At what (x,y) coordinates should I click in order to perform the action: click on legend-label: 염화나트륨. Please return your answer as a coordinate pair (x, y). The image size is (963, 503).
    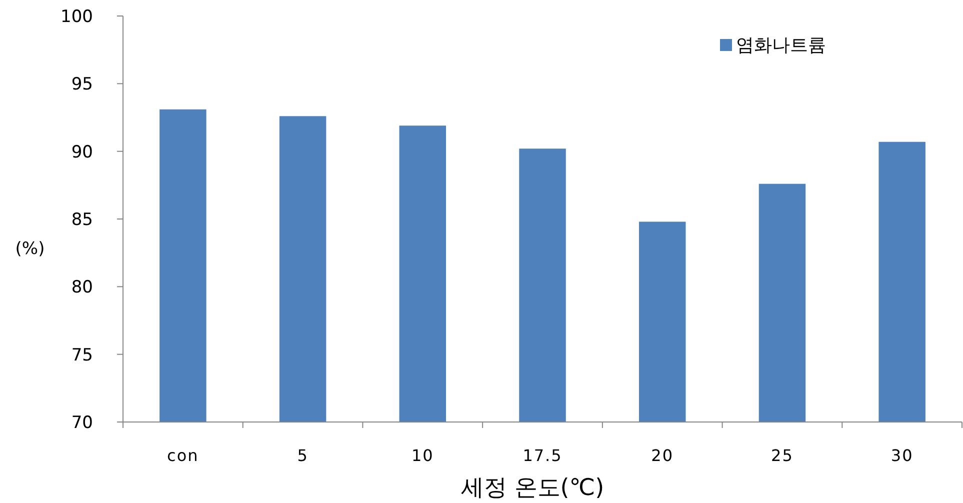
    Looking at the image, I should click on (781, 45).